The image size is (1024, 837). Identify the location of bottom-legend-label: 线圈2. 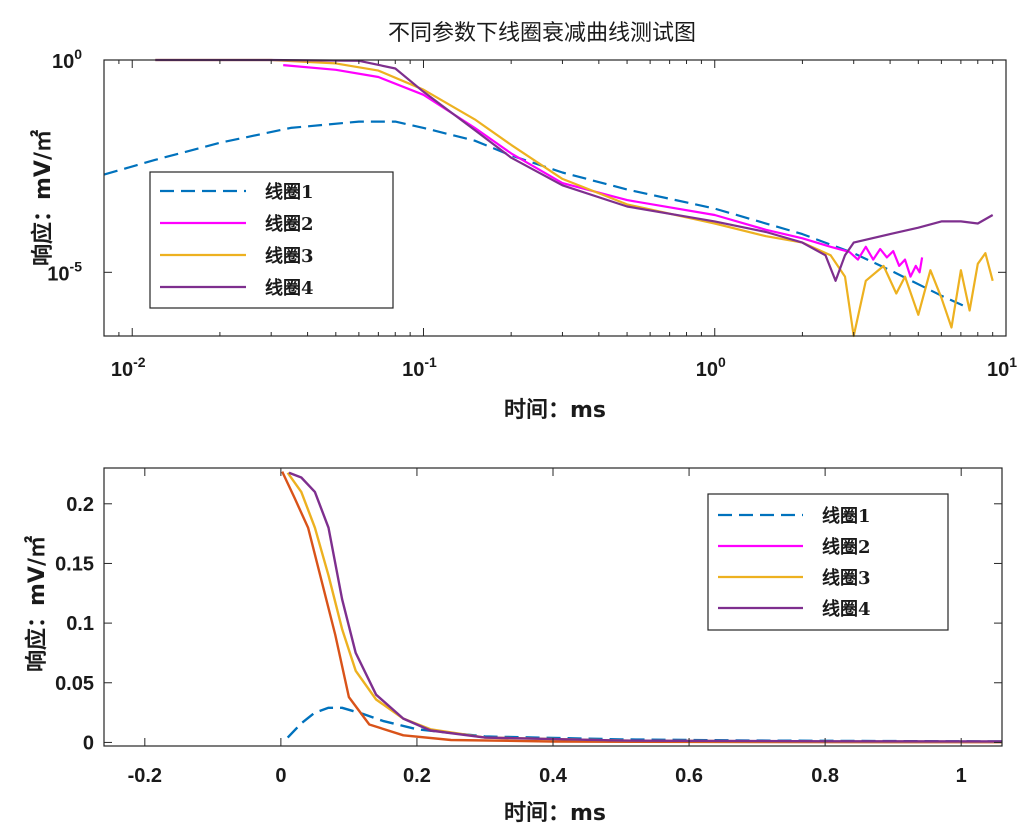
(846, 547).